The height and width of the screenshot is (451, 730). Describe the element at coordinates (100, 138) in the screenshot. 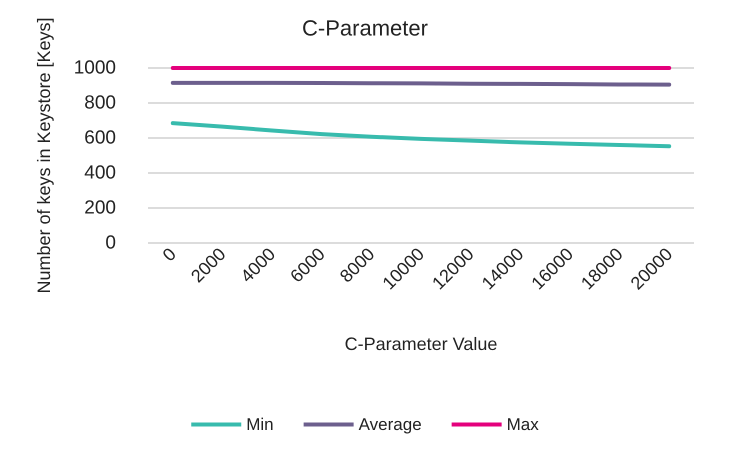

I see `y-tick-label: 600` at that location.